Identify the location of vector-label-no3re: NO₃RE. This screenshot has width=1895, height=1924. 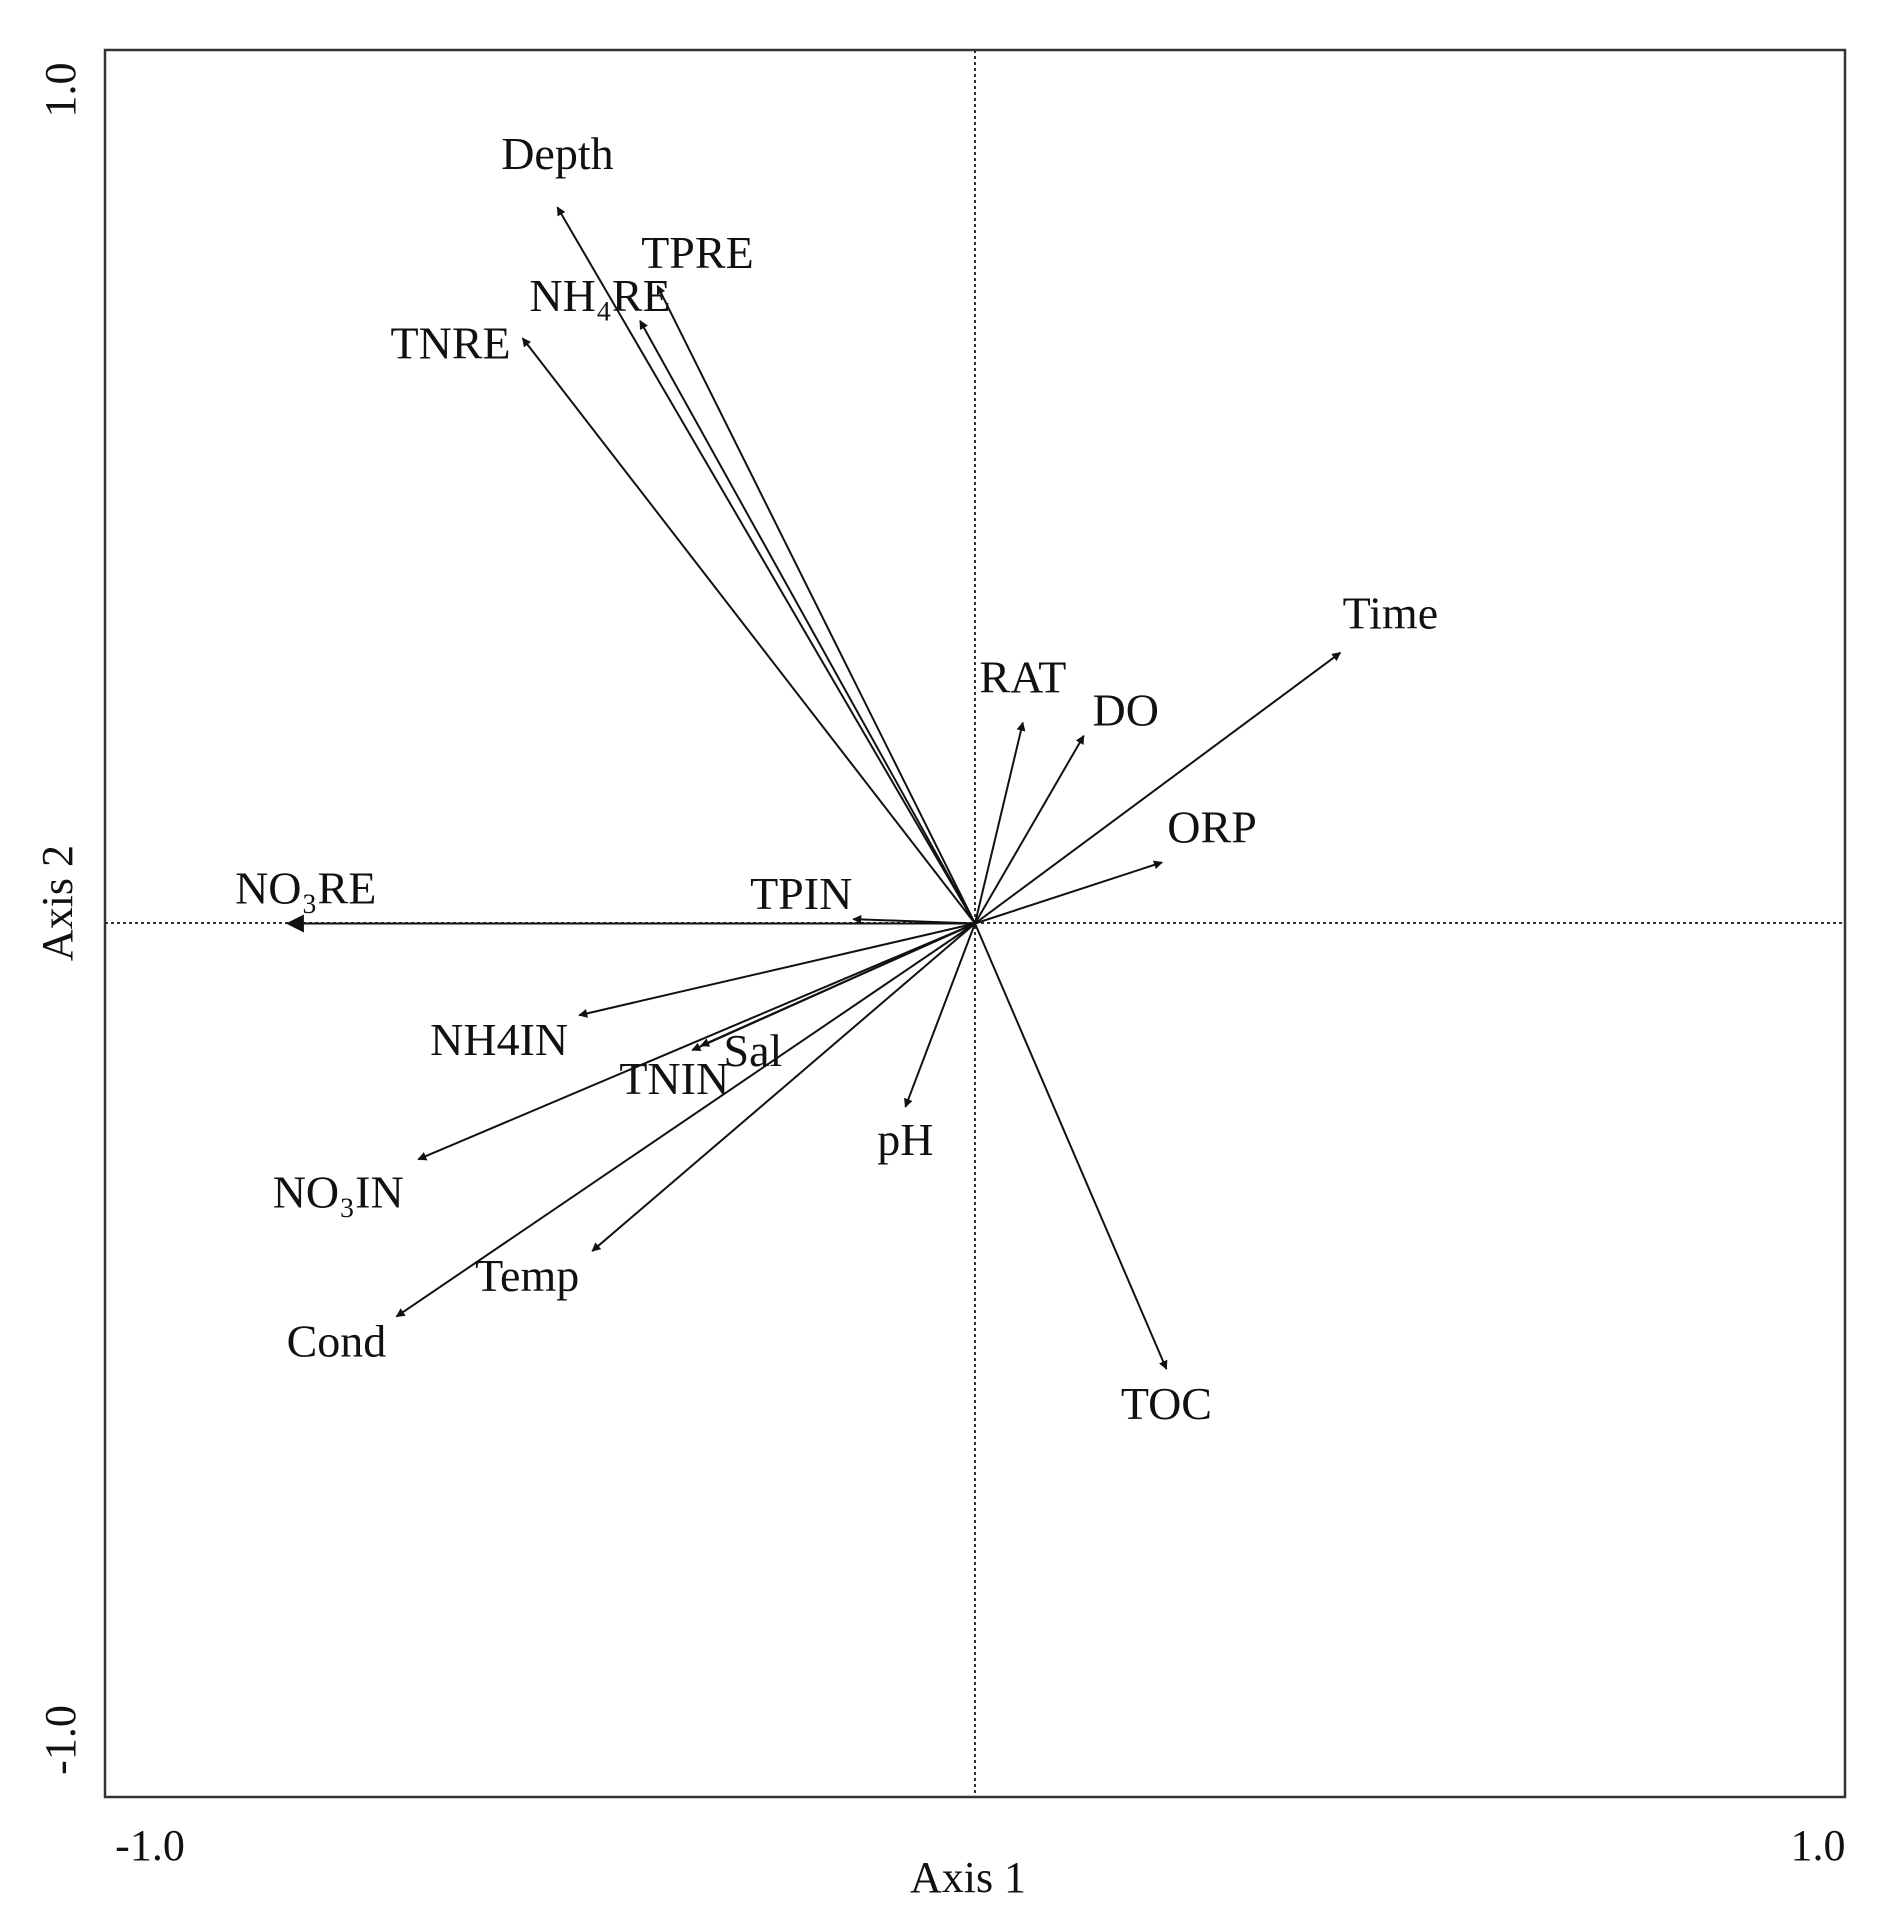
(305, 888).